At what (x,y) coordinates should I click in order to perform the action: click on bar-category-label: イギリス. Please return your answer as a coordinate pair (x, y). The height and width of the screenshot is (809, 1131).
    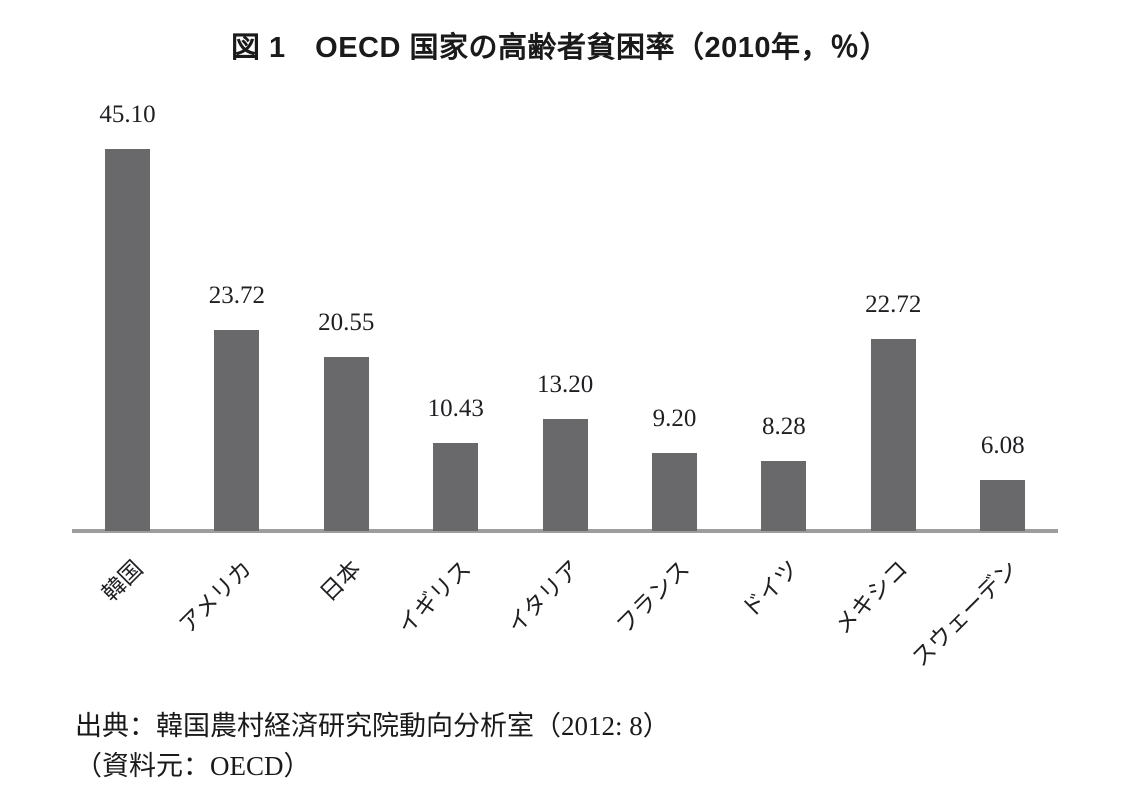
    Looking at the image, I should click on (434, 597).